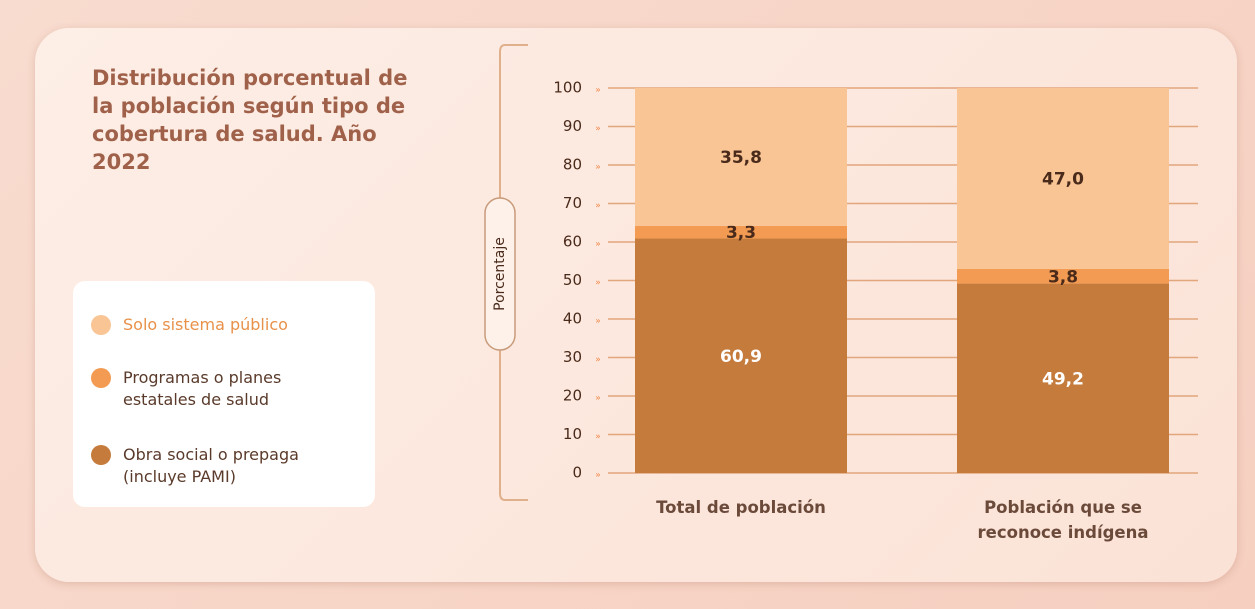 The image size is (1255, 609). I want to click on y-tick-label: 40, so click(572, 319).